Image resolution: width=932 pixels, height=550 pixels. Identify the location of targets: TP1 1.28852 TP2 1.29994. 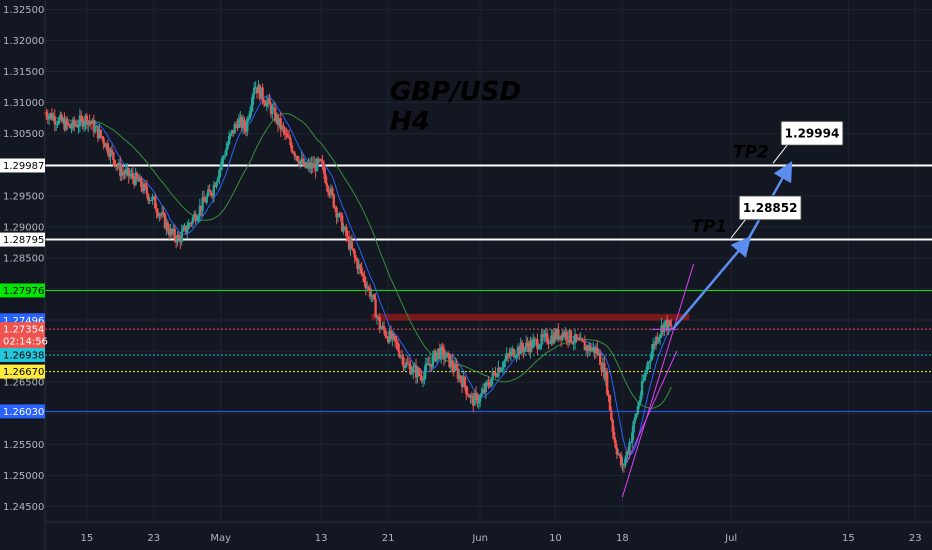
(767, 179).